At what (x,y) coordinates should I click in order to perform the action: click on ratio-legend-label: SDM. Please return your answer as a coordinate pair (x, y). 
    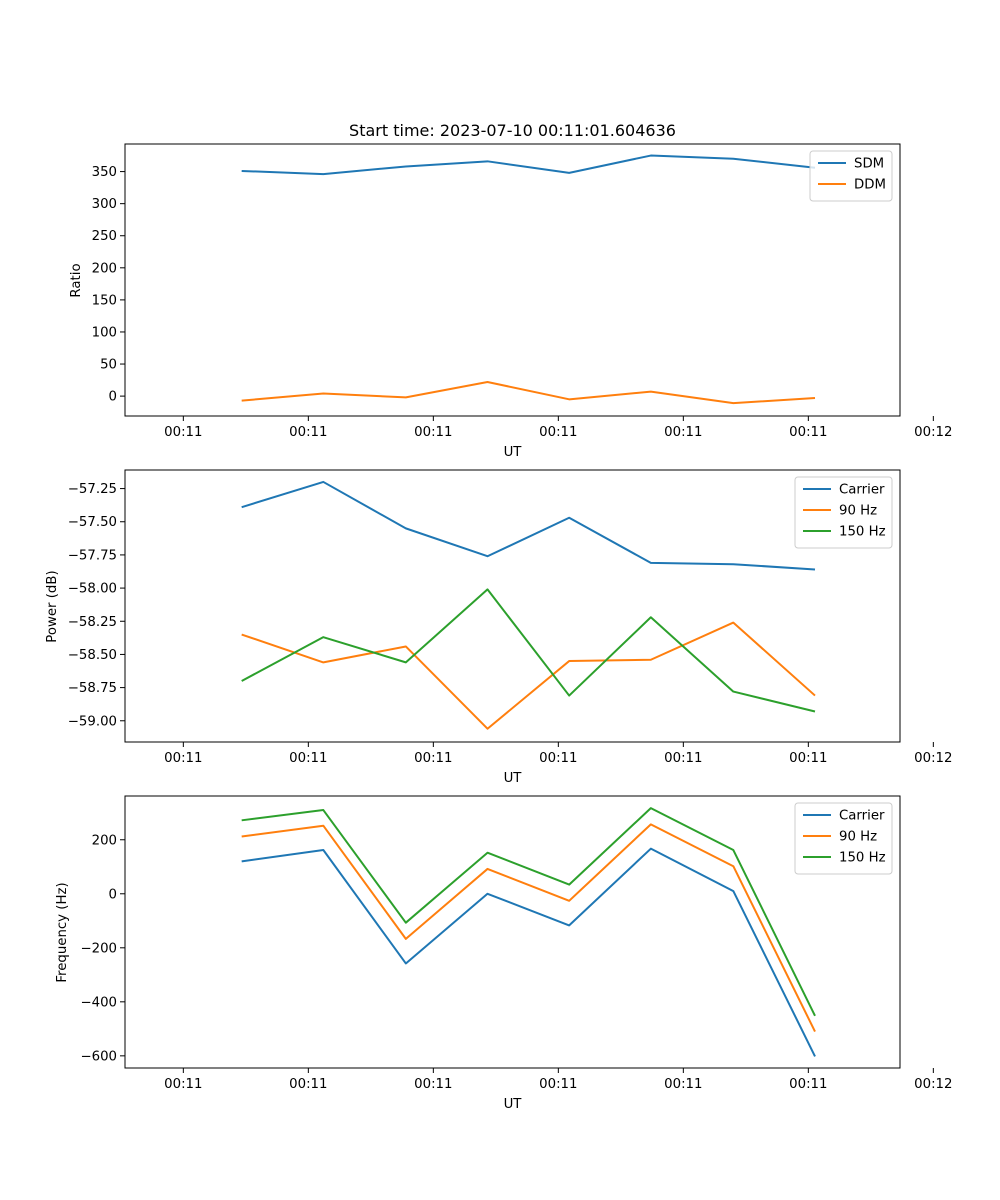
    Looking at the image, I should click on (869, 164).